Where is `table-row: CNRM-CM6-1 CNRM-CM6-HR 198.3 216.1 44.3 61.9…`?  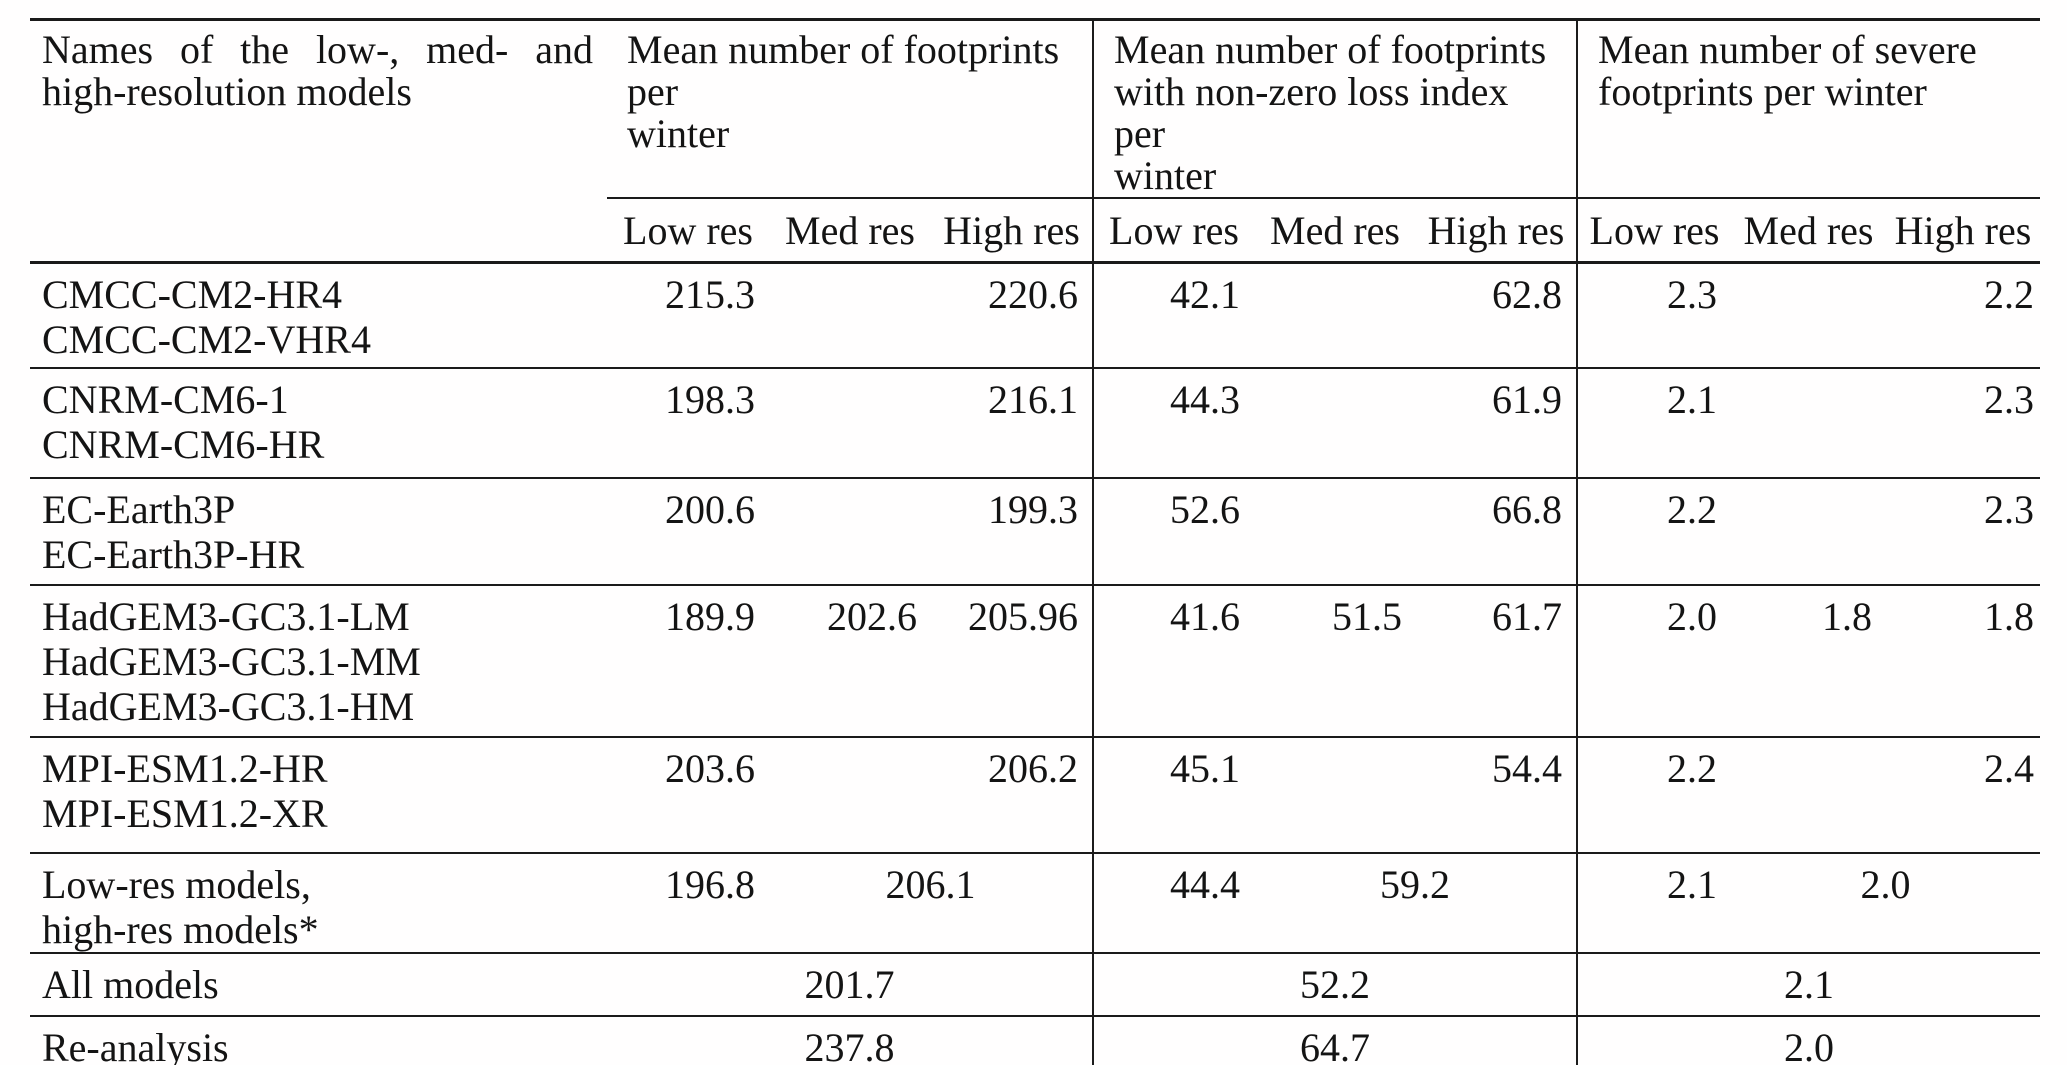
table-row: CNRM-CM6-1 CNRM-CM6-HR 198.3 216.1 44.3 61.9… is located at coordinates (1035, 423).